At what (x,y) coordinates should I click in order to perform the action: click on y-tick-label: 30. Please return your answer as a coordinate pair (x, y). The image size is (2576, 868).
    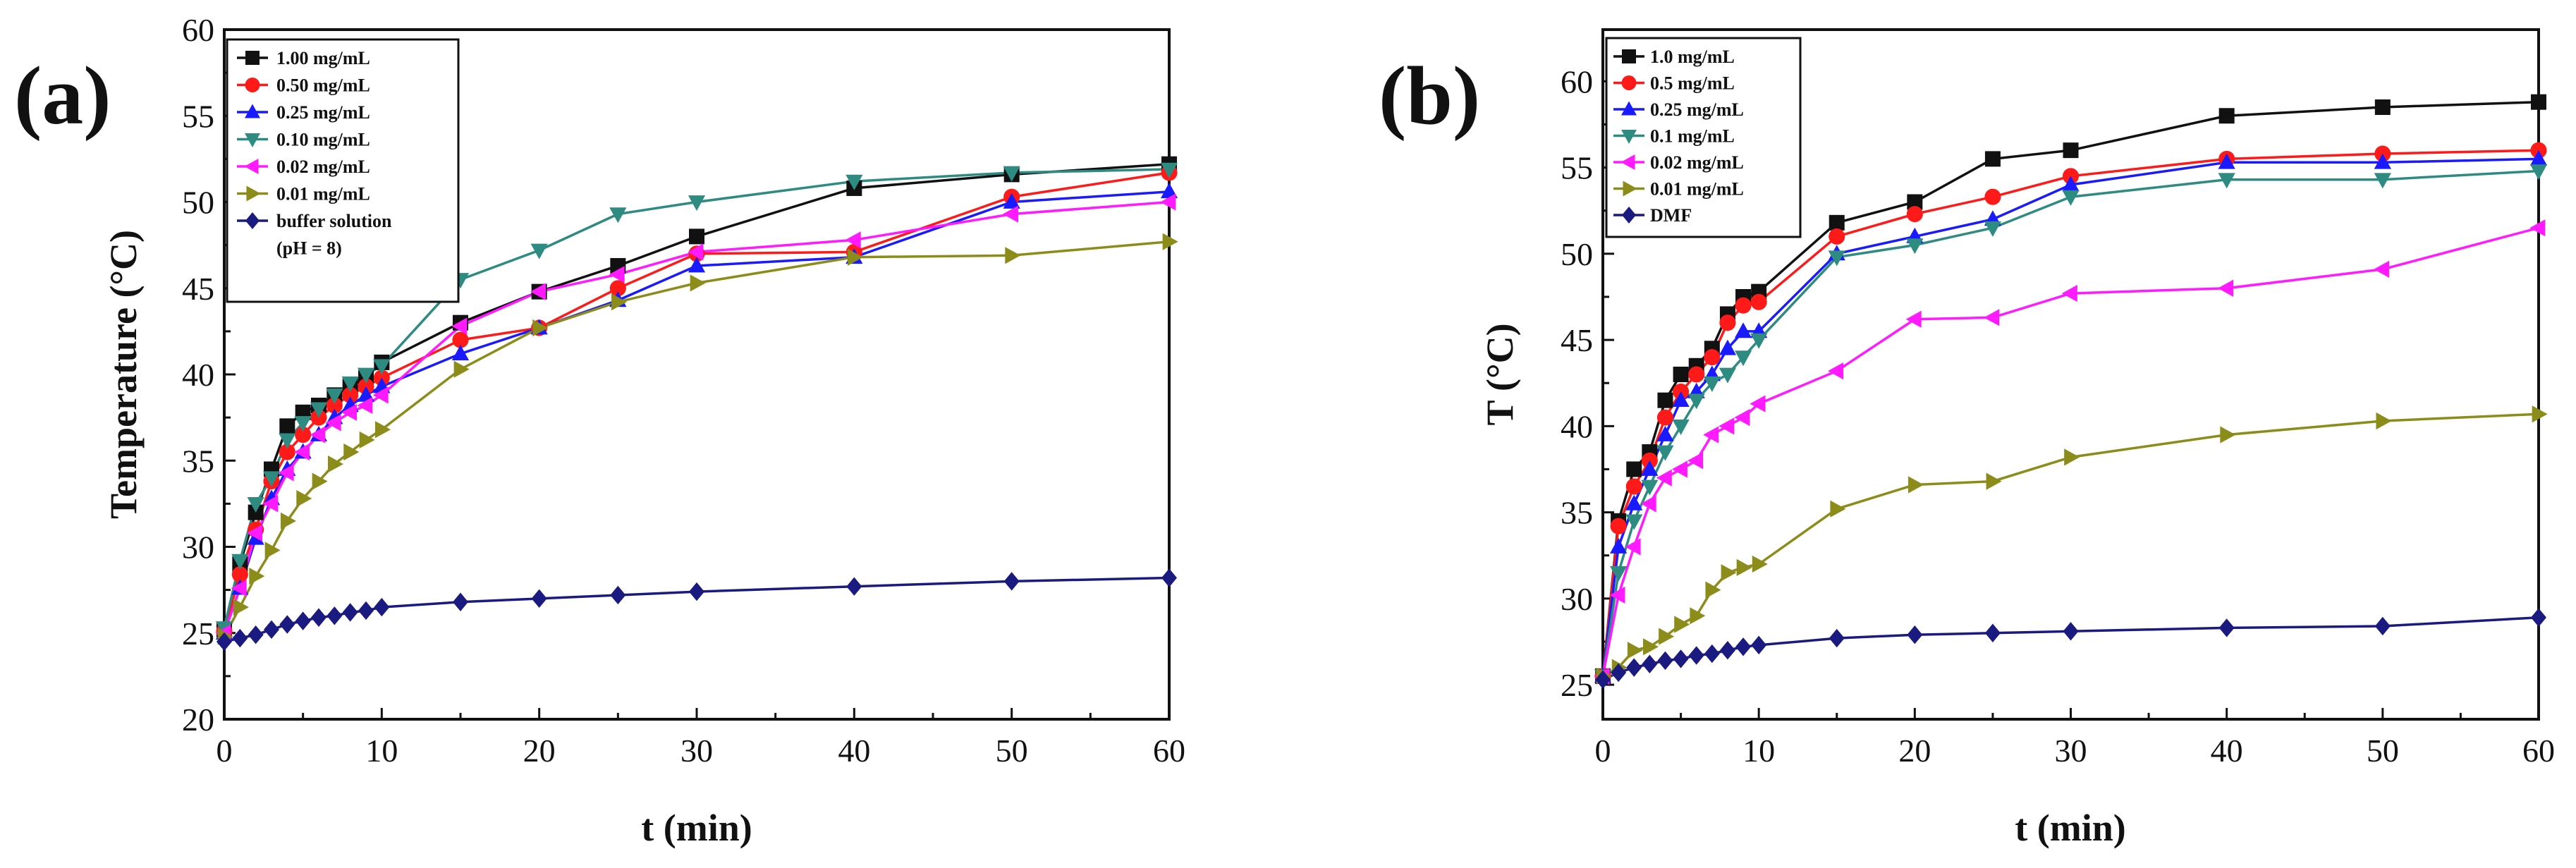
    Looking at the image, I should click on (198, 548).